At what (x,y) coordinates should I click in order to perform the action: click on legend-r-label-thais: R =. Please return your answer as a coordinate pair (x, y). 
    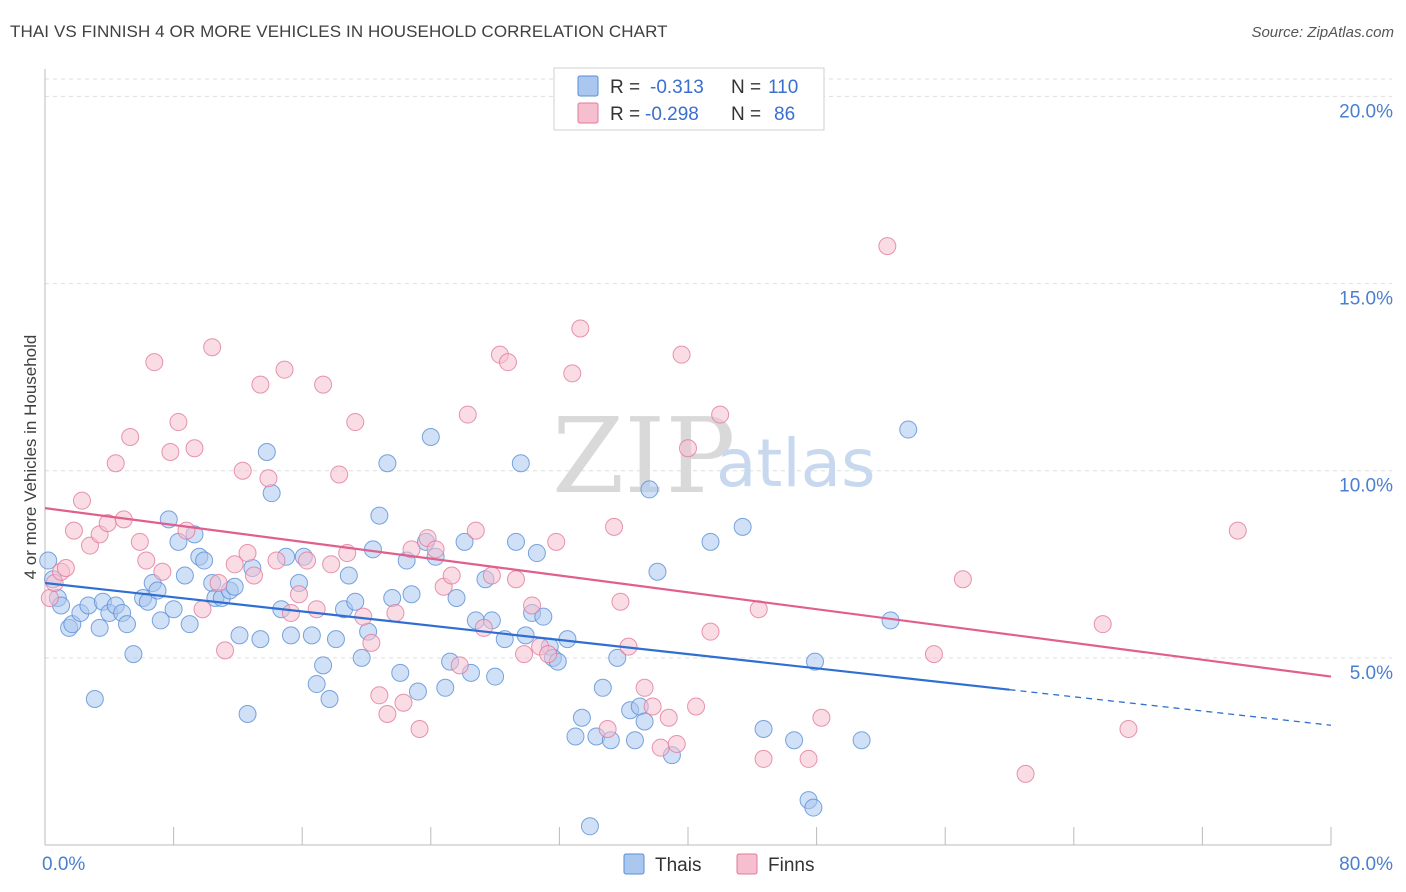
    Looking at the image, I should click on (625, 87).